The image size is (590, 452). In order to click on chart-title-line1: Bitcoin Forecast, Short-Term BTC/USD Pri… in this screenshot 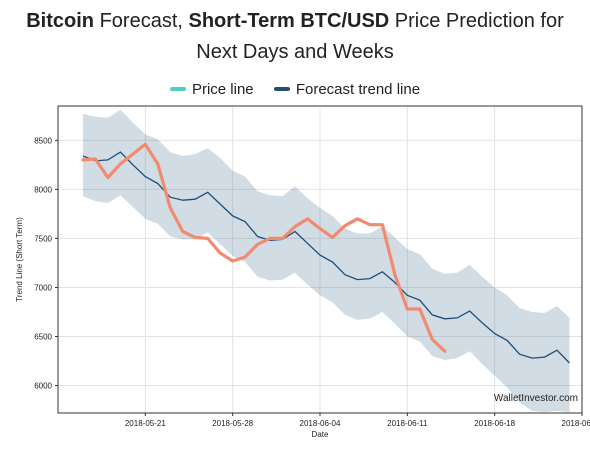, I will do `click(295, 21)`.